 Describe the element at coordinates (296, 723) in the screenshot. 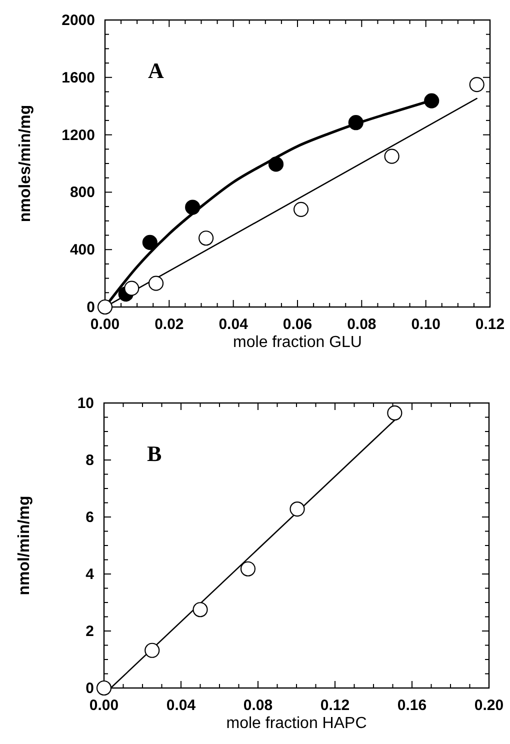

I see `x-axis-title: mole fraction HAPC` at that location.